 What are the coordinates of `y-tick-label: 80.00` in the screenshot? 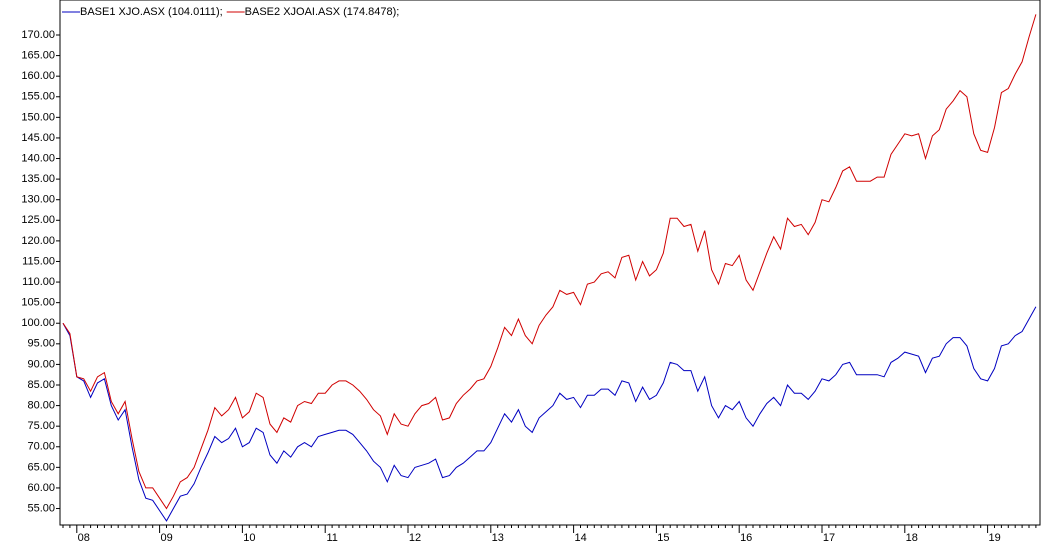 It's located at (41, 405).